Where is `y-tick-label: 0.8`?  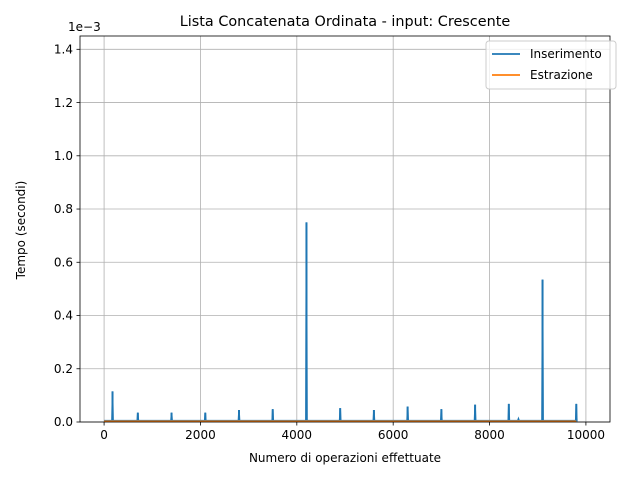 y-tick-label: 0.8 is located at coordinates (63, 209).